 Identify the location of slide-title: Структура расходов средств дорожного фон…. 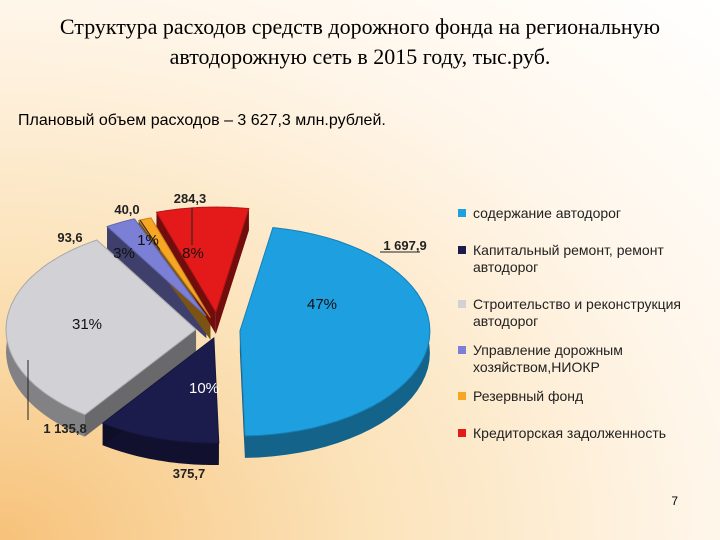
(360, 41).